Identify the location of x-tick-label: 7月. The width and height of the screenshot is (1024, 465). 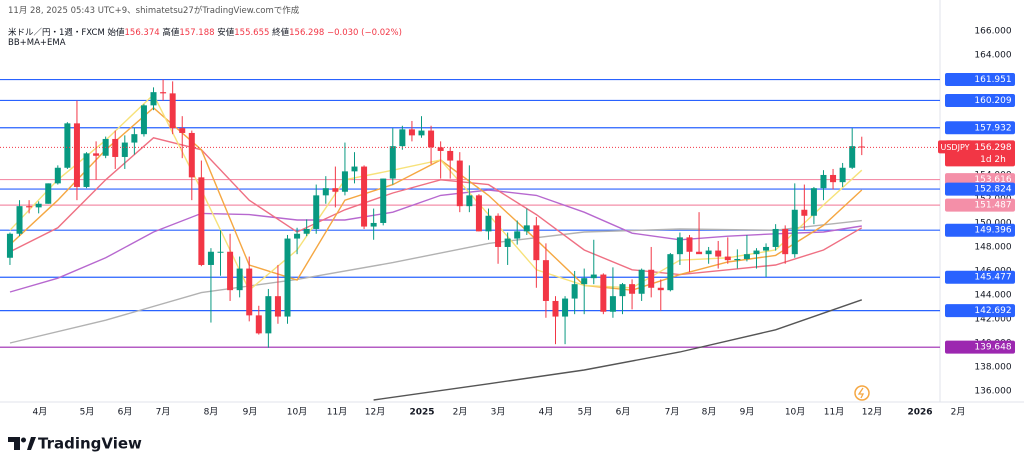
(672, 412).